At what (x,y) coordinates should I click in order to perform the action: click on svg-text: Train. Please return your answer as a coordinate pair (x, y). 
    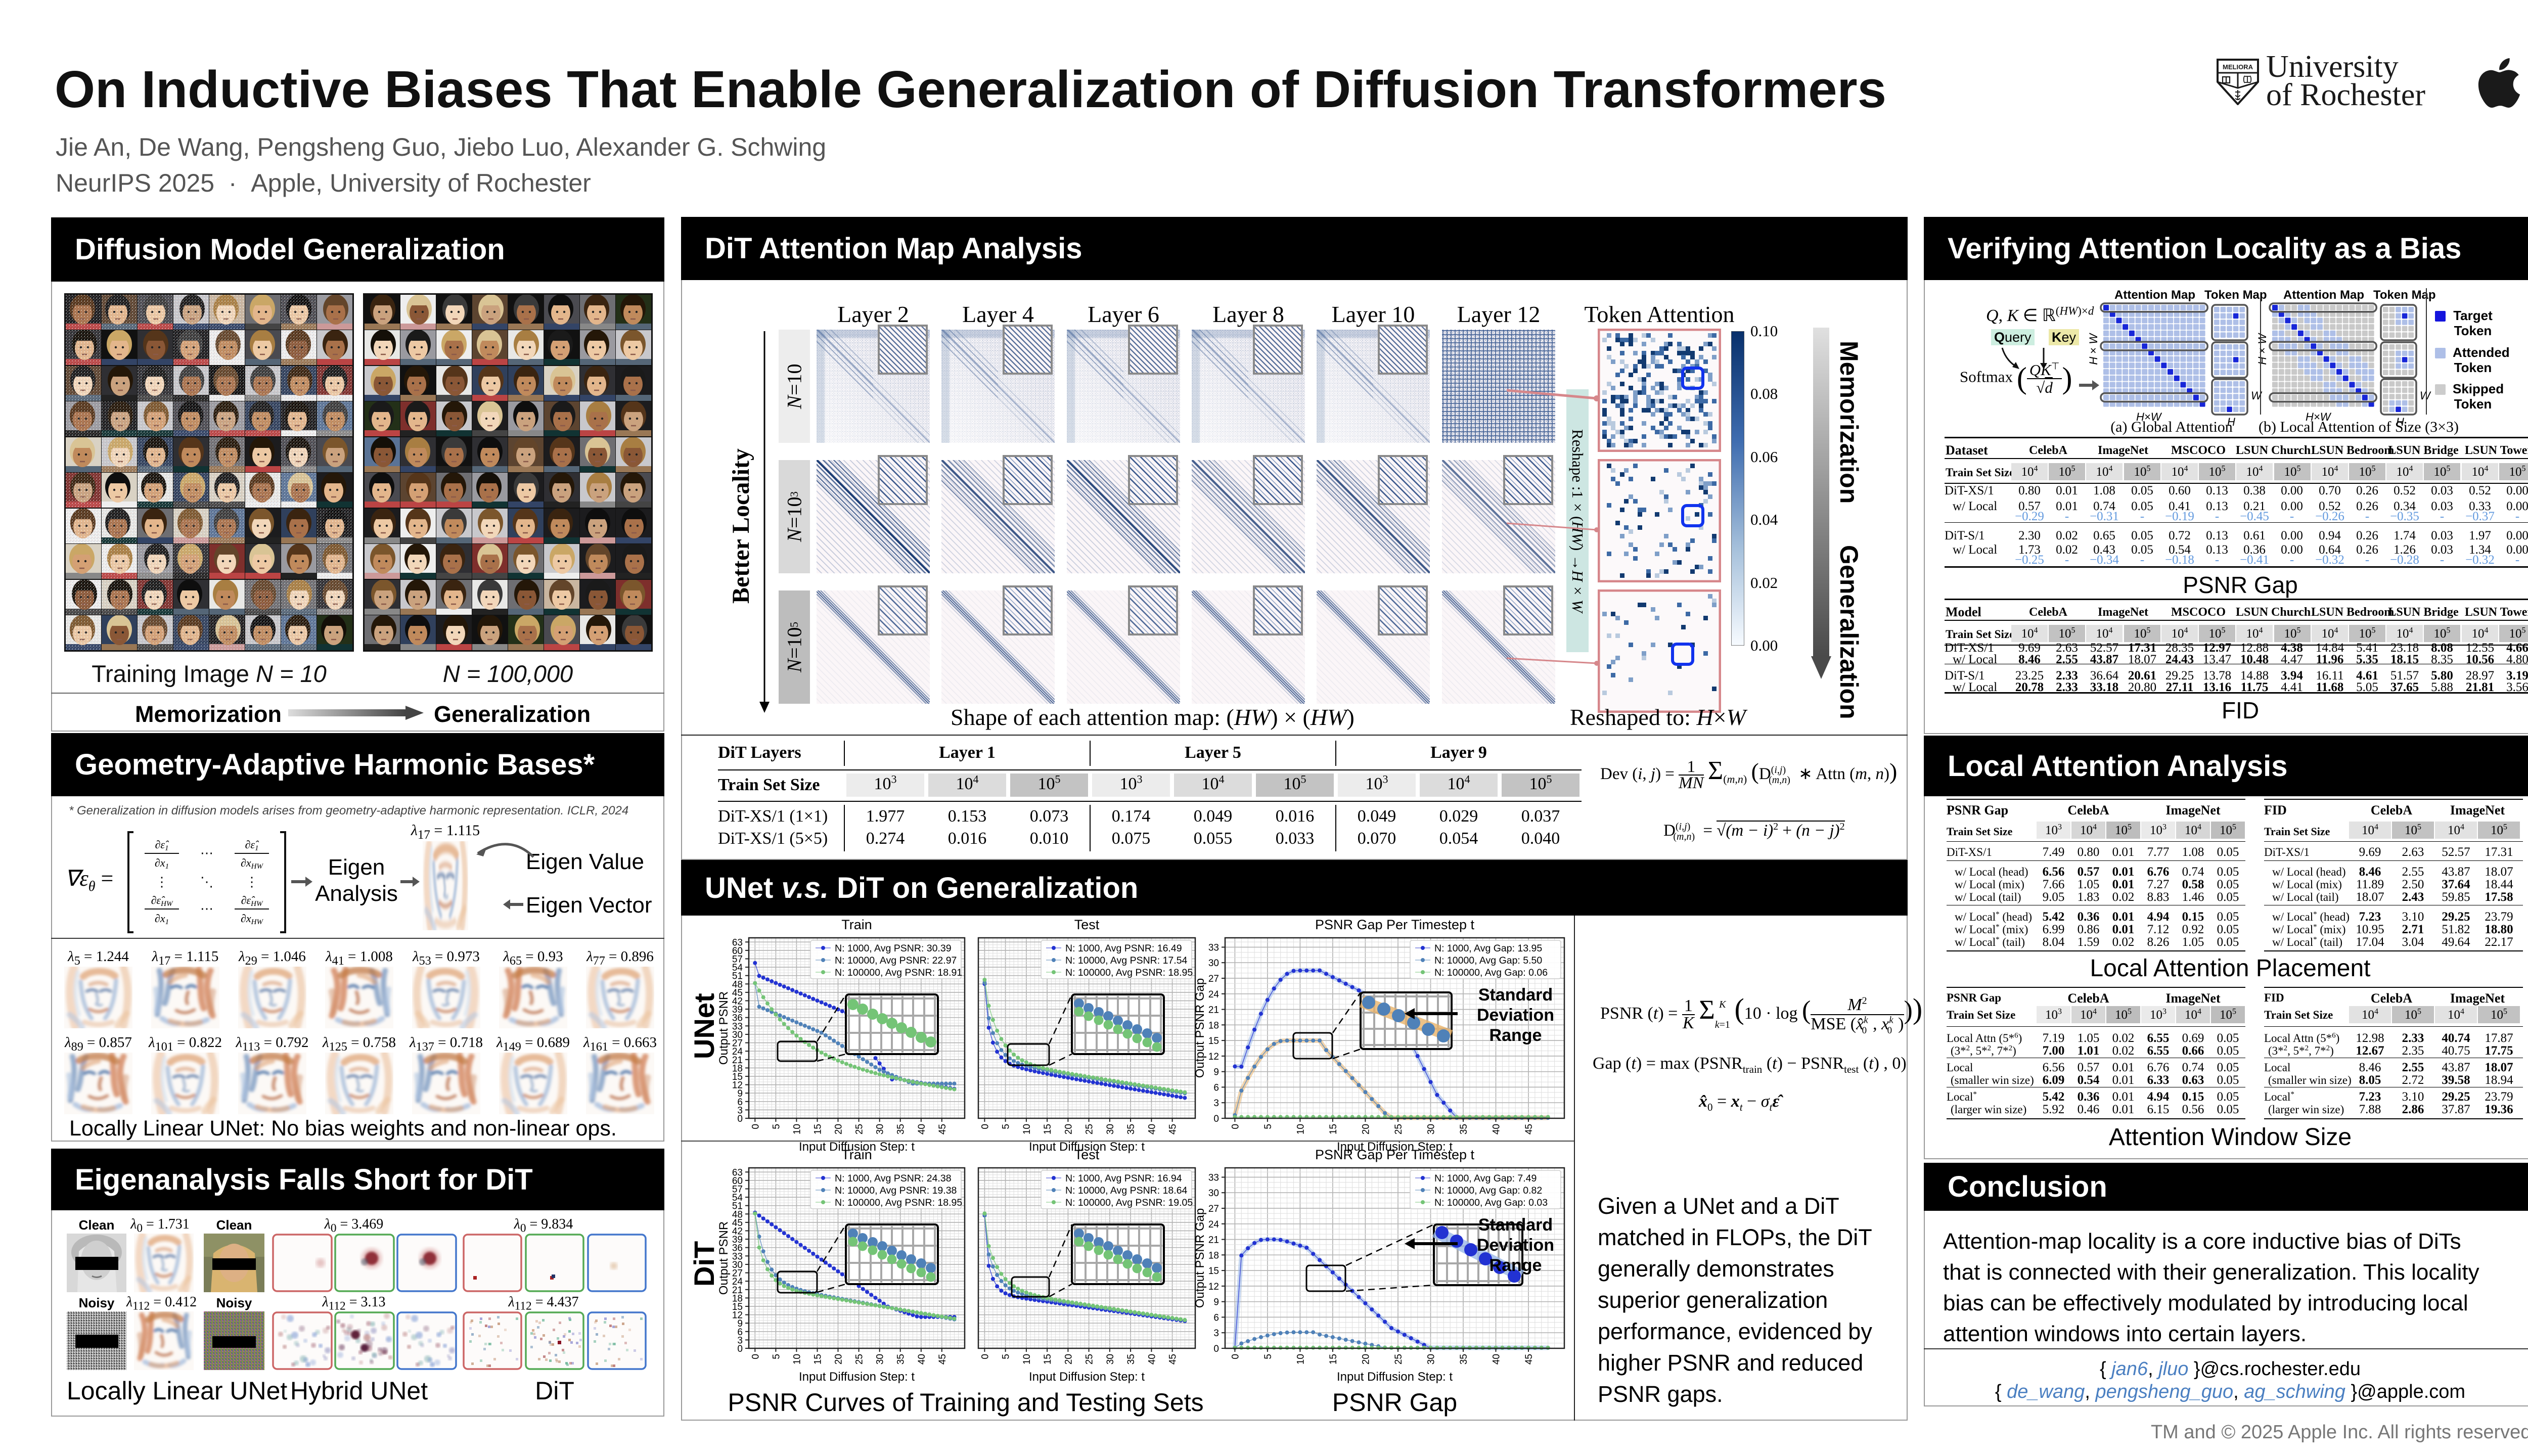
    Looking at the image, I should click on (857, 1154).